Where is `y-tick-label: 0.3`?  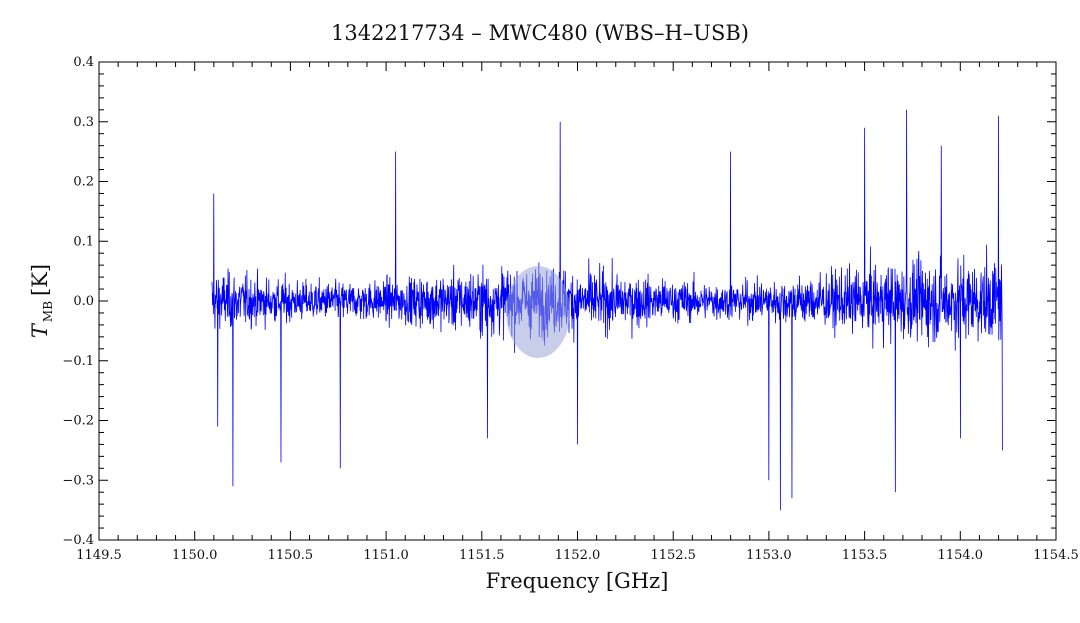 y-tick-label: 0.3 is located at coordinates (83, 122).